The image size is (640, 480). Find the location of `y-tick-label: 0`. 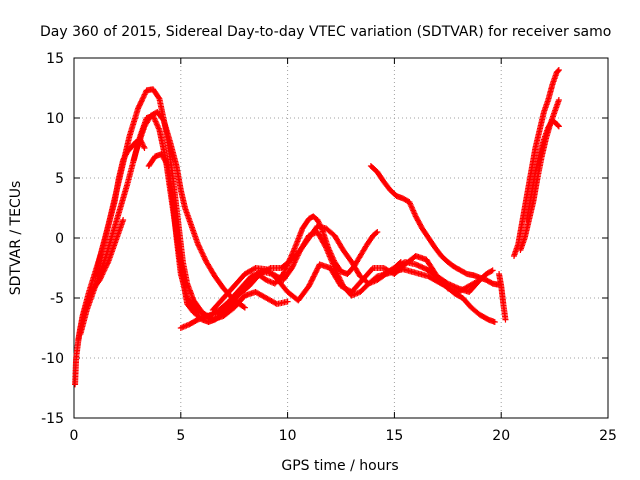

y-tick-label: 0 is located at coordinates (59, 239).